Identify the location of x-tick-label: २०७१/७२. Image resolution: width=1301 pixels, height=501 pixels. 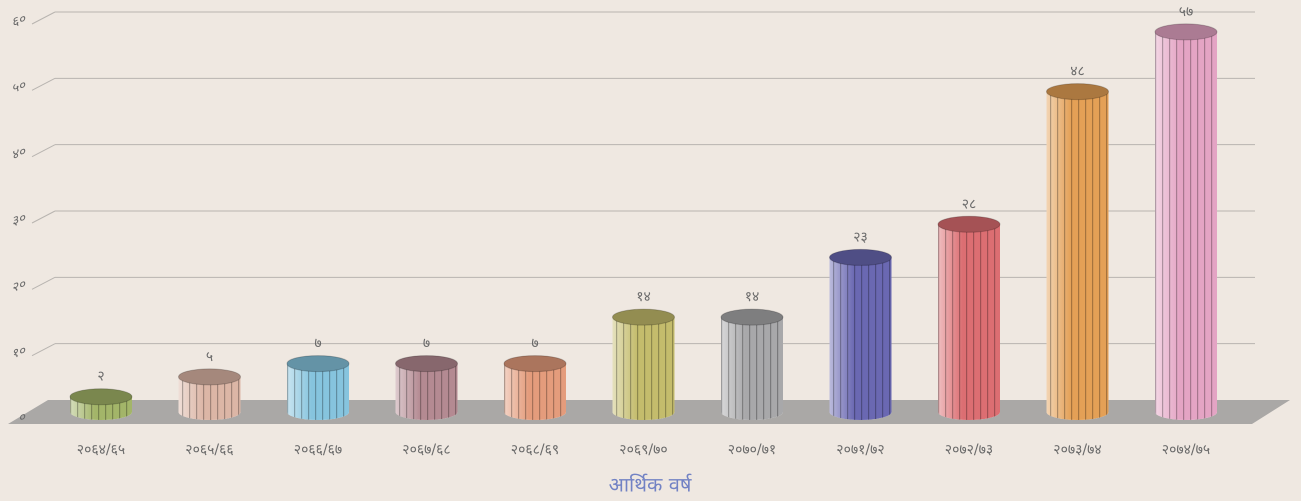
(860, 450).